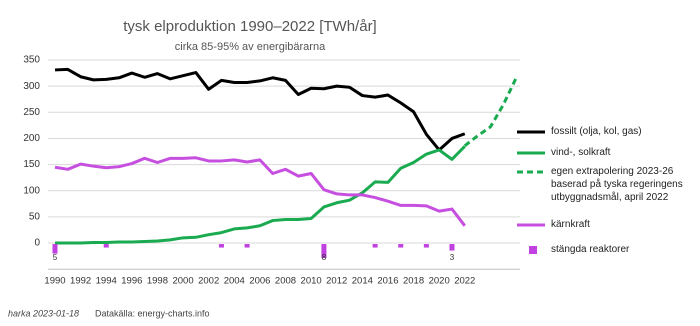  I want to click on x-tick-label: 2006, so click(259, 281).